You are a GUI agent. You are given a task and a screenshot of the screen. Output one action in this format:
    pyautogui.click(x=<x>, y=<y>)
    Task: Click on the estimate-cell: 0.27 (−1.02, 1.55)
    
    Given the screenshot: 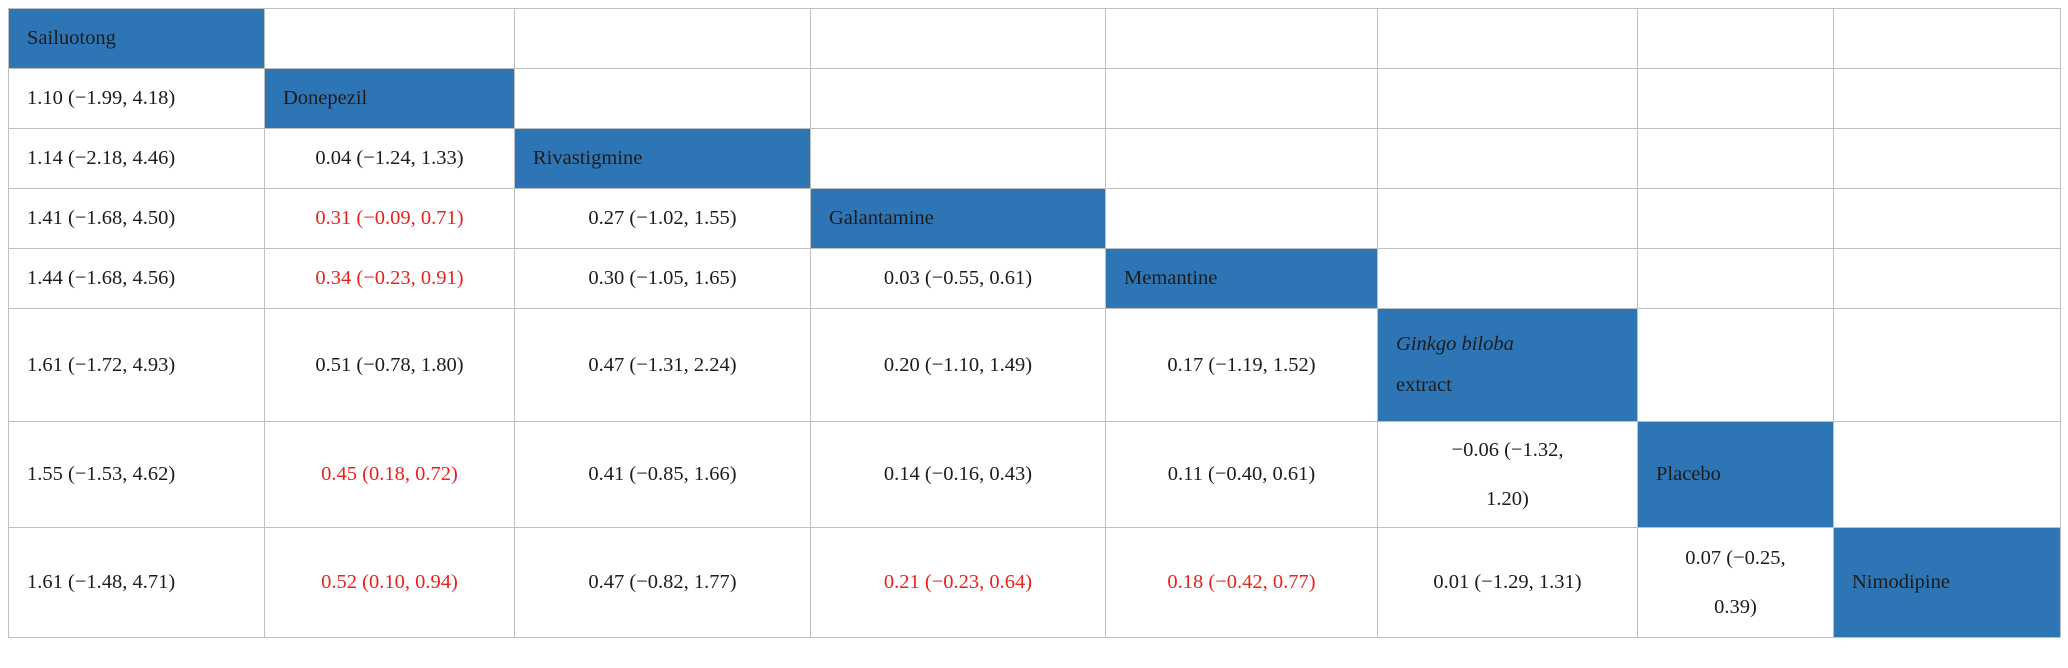 What is the action you would take?
    pyautogui.click(x=662, y=218)
    